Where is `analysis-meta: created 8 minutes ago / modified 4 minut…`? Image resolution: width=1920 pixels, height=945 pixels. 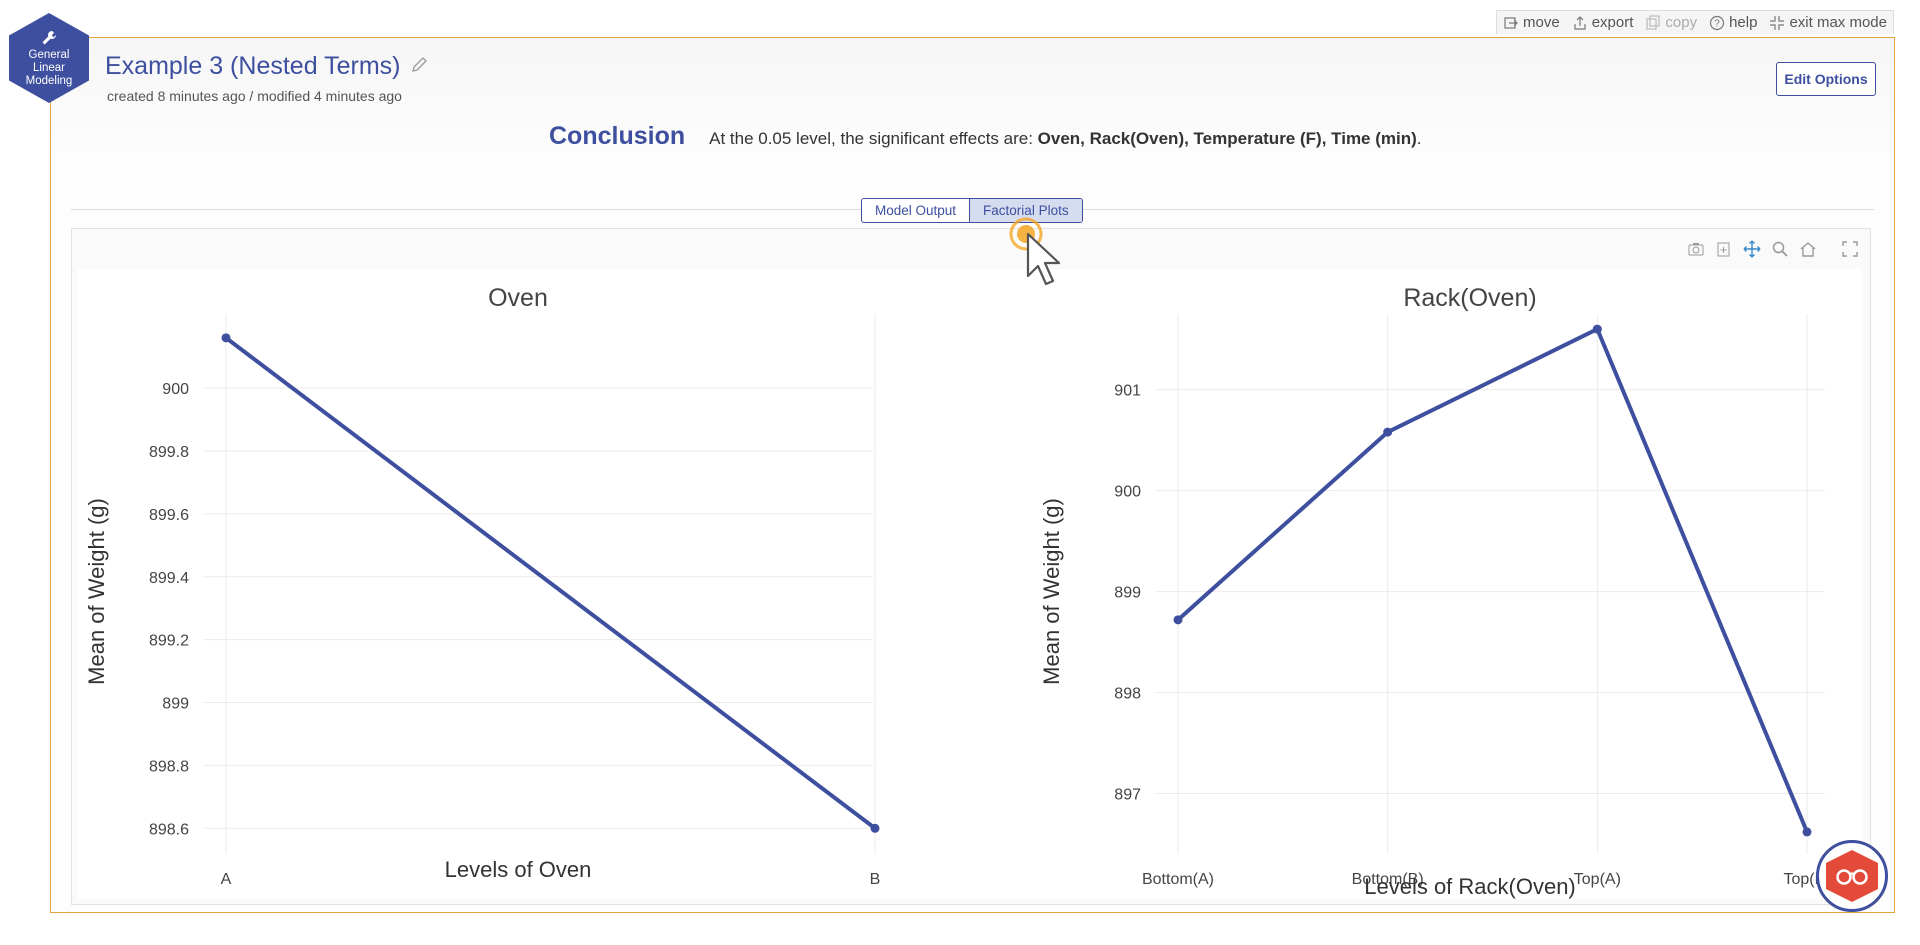
analysis-meta: created 8 minutes ago / modified 4 minut… is located at coordinates (254, 96).